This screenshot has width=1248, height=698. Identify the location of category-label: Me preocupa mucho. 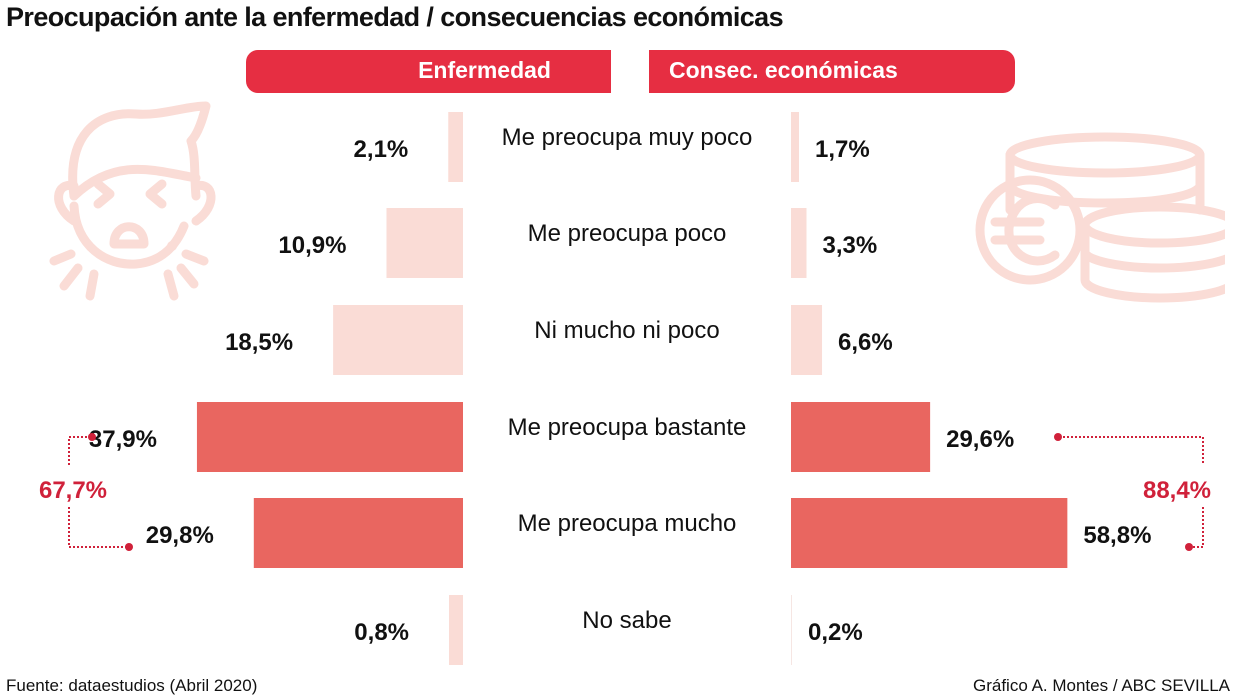
(627, 523).